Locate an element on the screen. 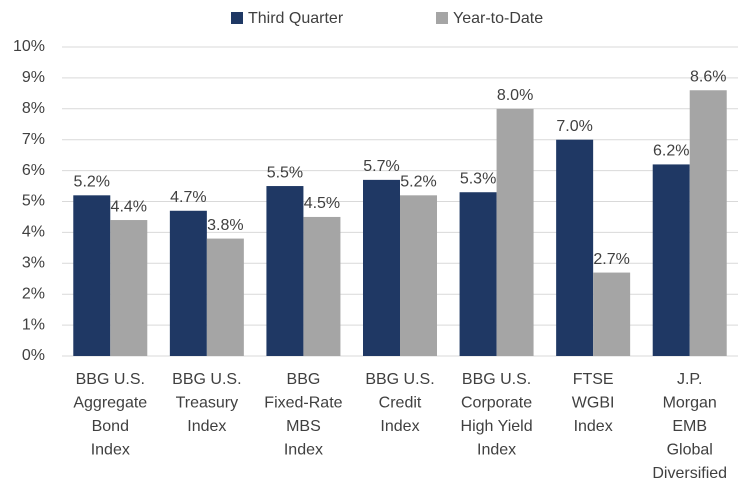  x-tick-label: J.P. Morgan EMB Global Diversified is located at coordinates (689, 426).